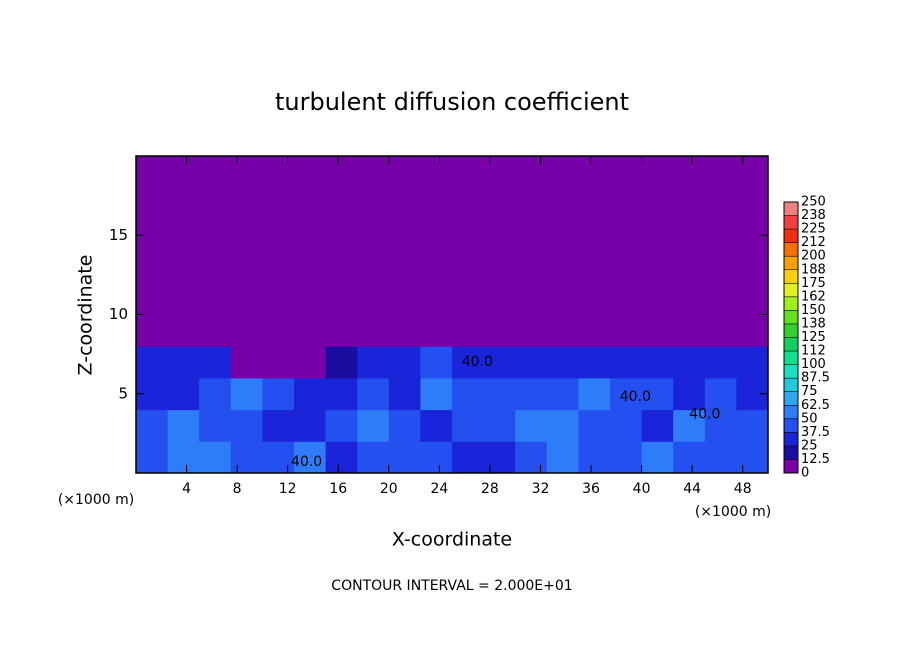 This screenshot has height=658, width=904. Describe the element at coordinates (813, 296) in the screenshot. I see `colorbar-tick-label: 162` at that location.